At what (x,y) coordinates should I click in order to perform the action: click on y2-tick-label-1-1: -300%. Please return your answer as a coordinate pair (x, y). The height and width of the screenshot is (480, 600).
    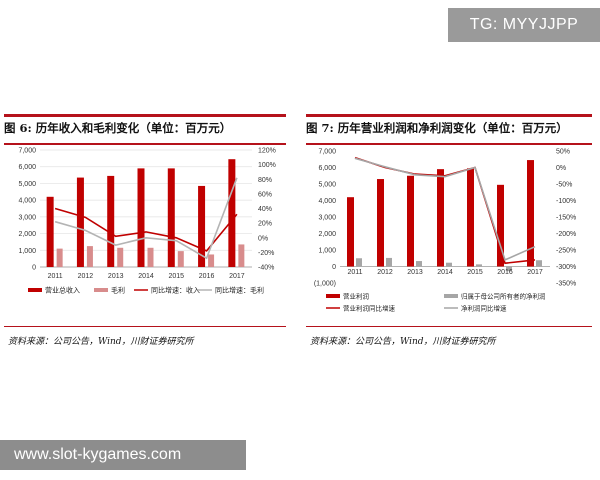
    Looking at the image, I should click on (566, 267).